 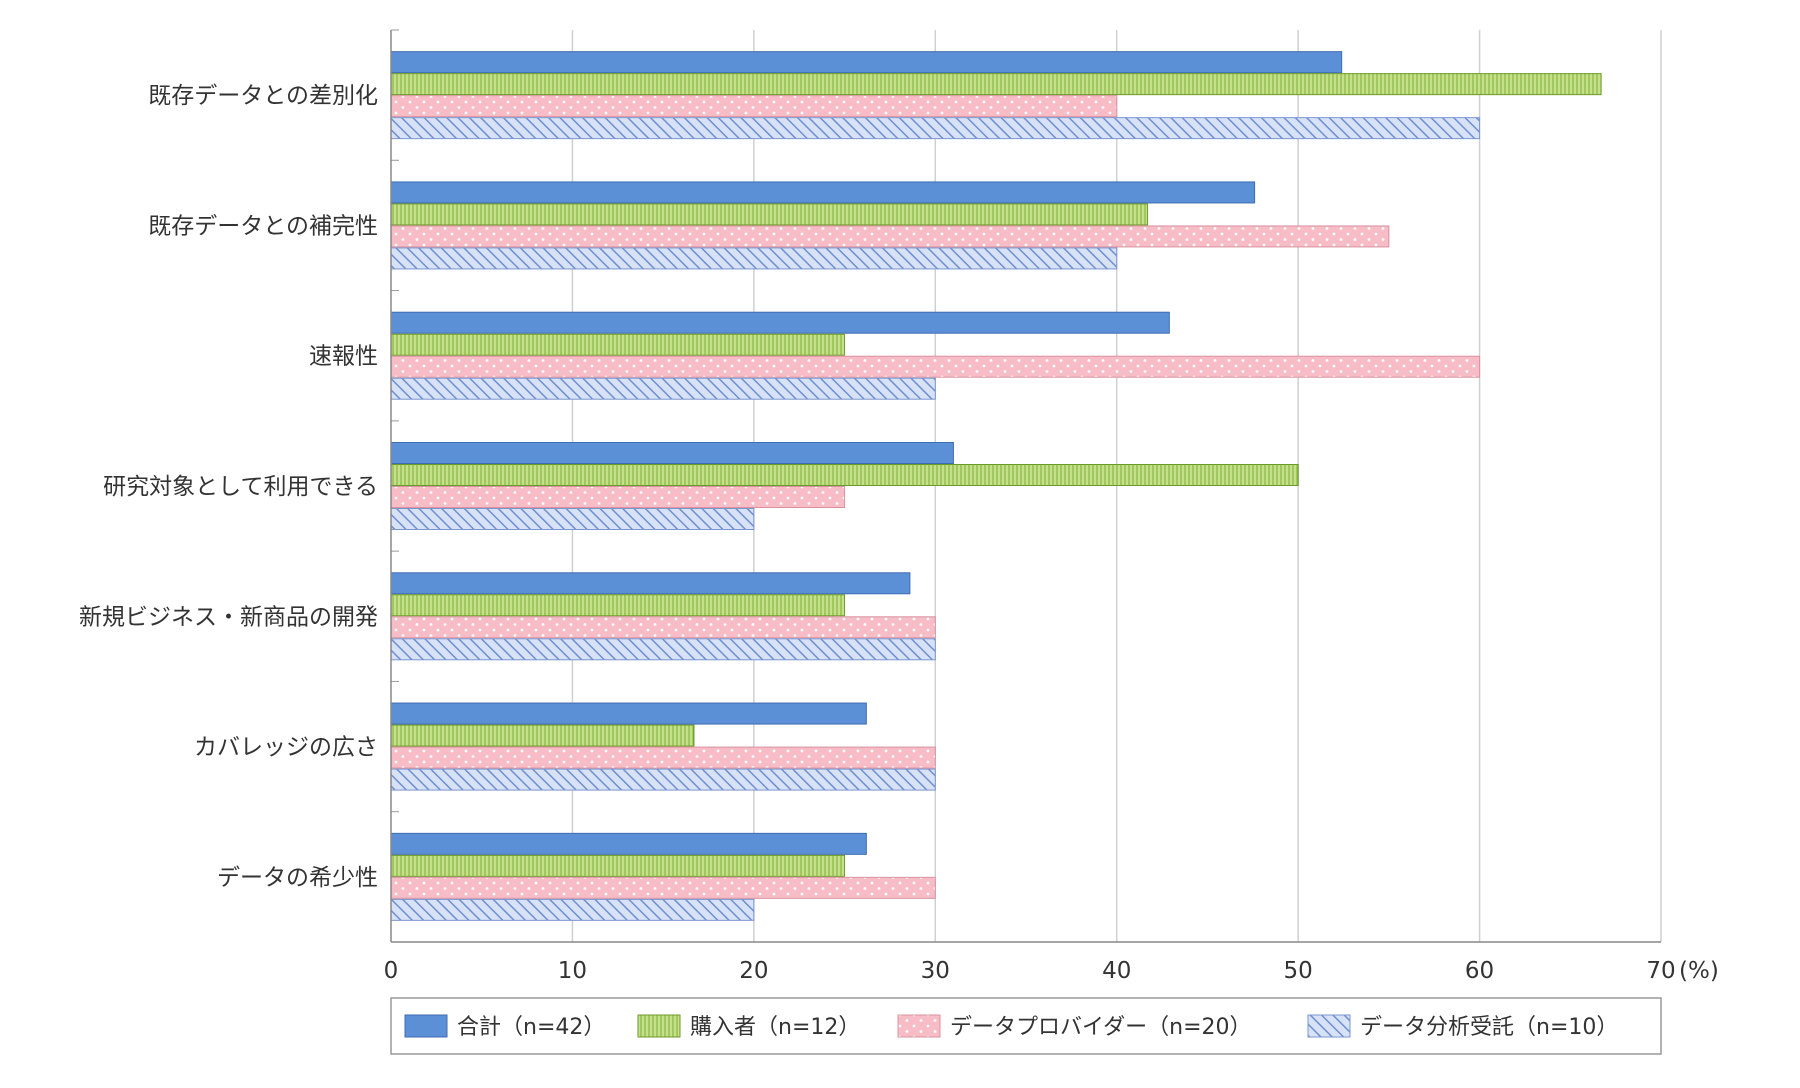 What do you see at coordinates (1116, 971) in the screenshot?
I see `x-tick-label: 40` at bounding box center [1116, 971].